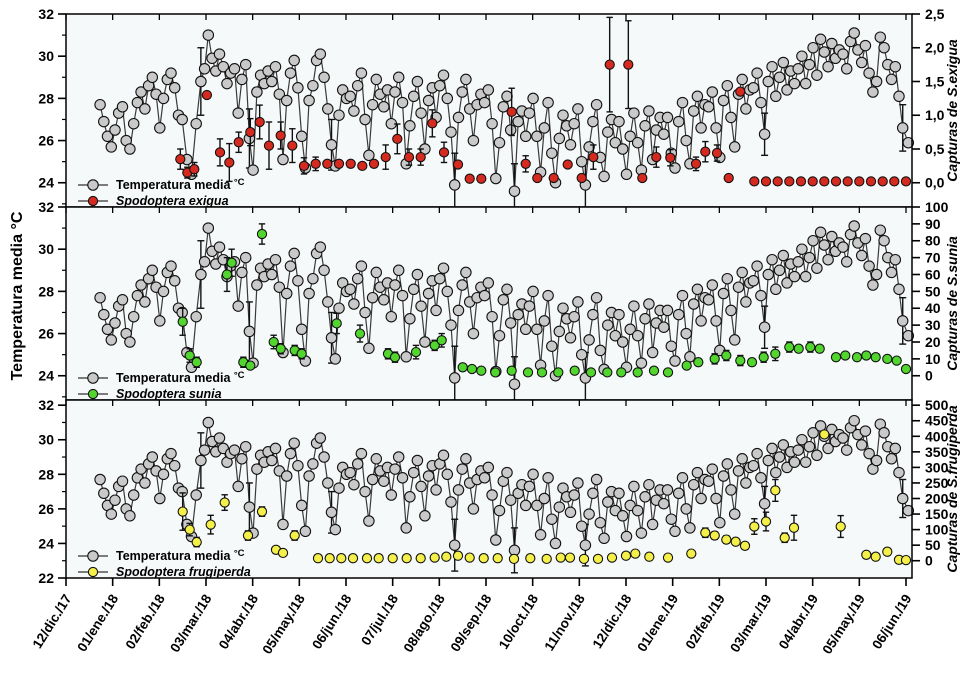 The image size is (975, 689). What do you see at coordinates (46, 578) in the screenshot?
I see `left-tick-label: 22` at bounding box center [46, 578].